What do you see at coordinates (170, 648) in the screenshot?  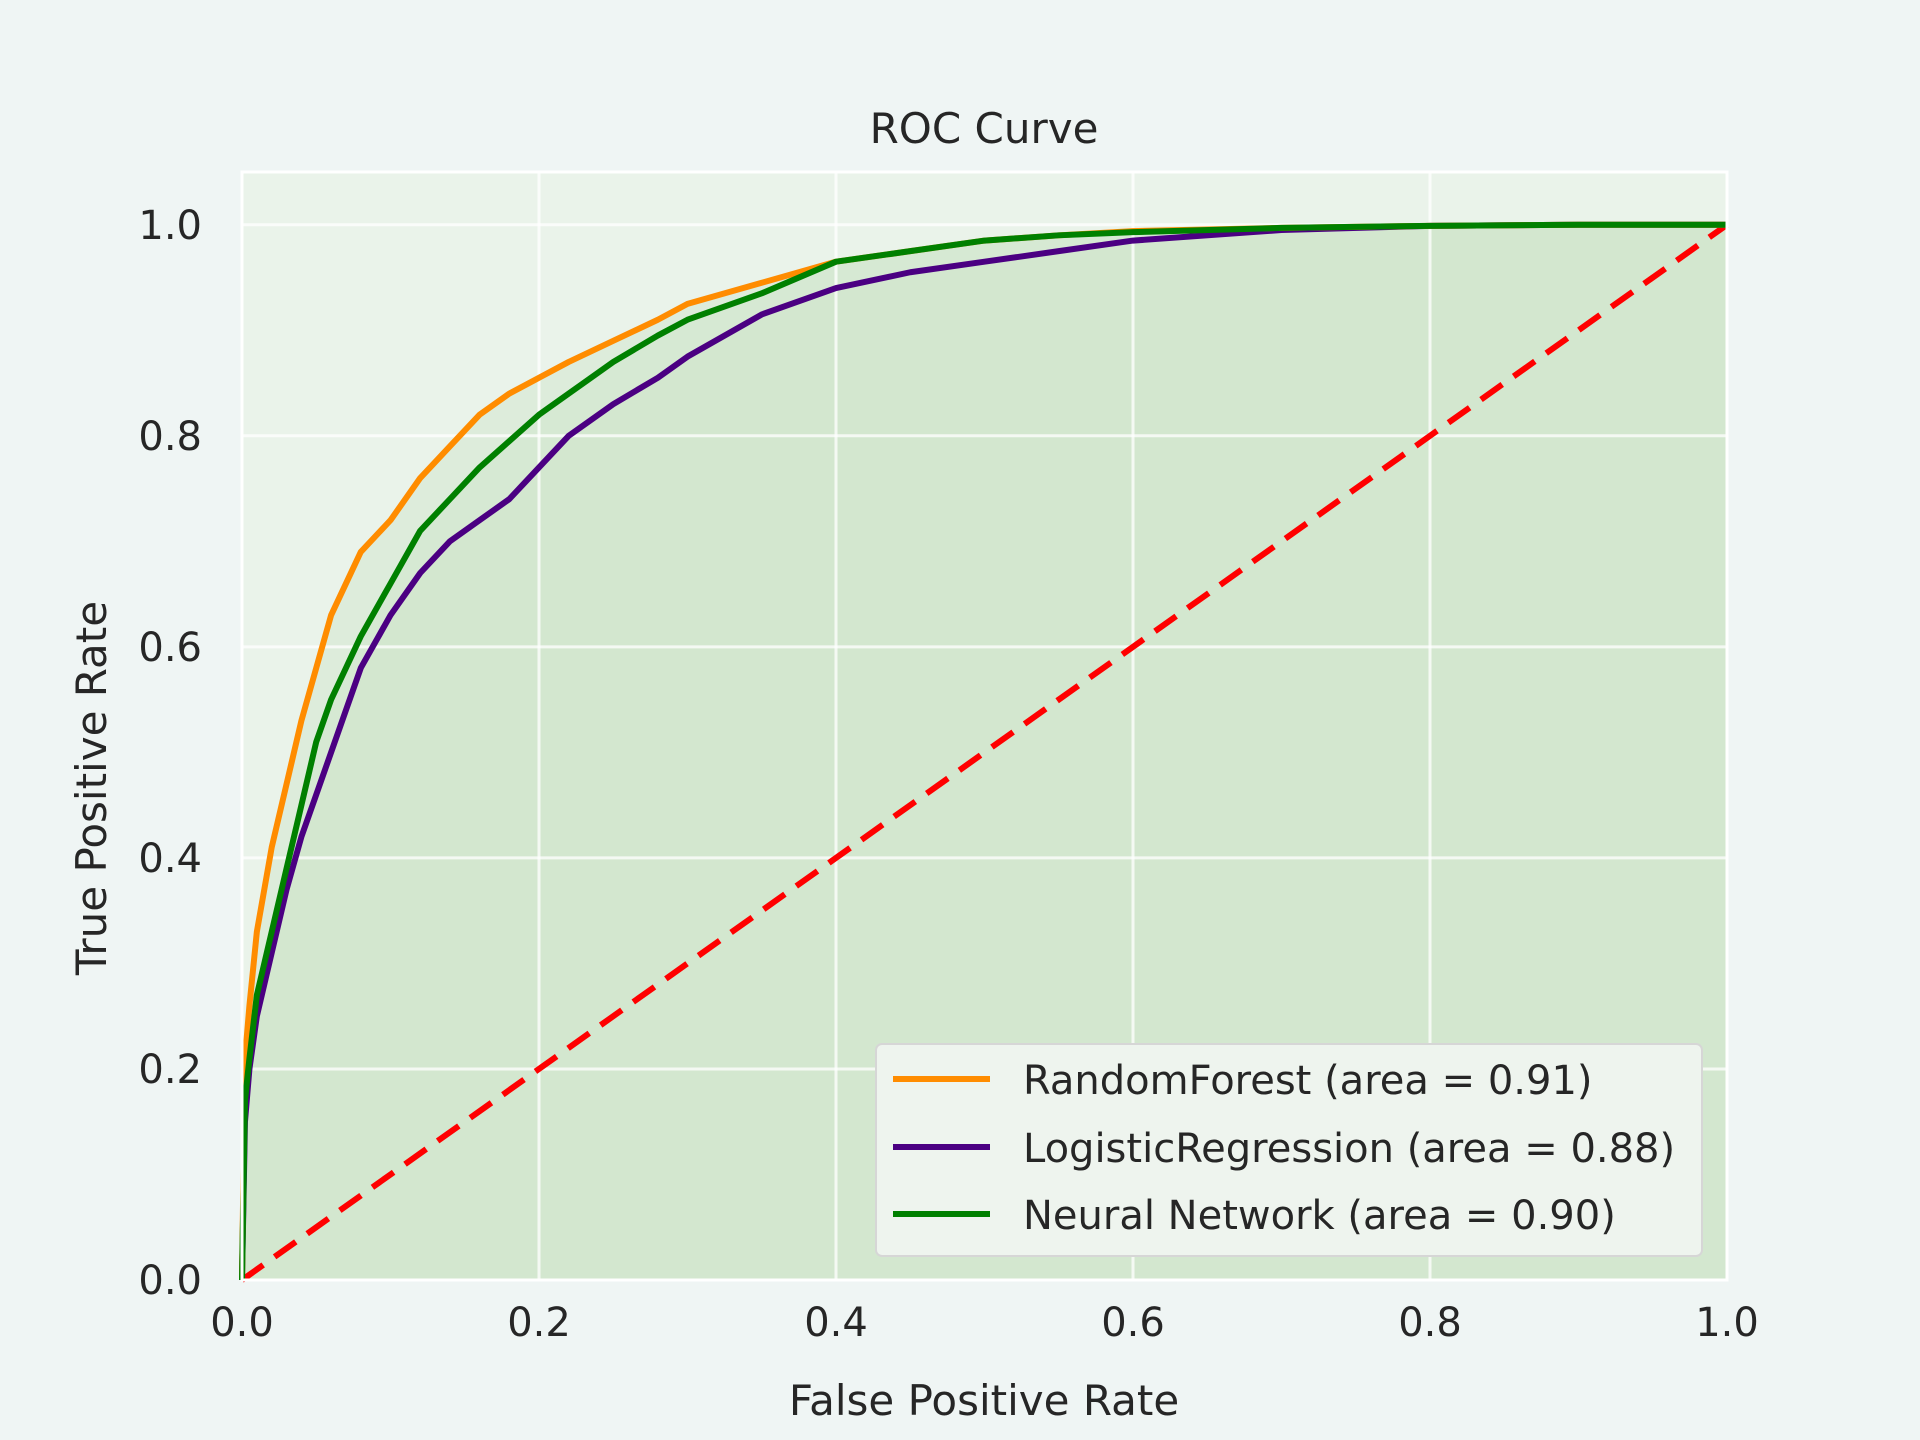 I see `y-tick-label-3: 0.6` at bounding box center [170, 648].